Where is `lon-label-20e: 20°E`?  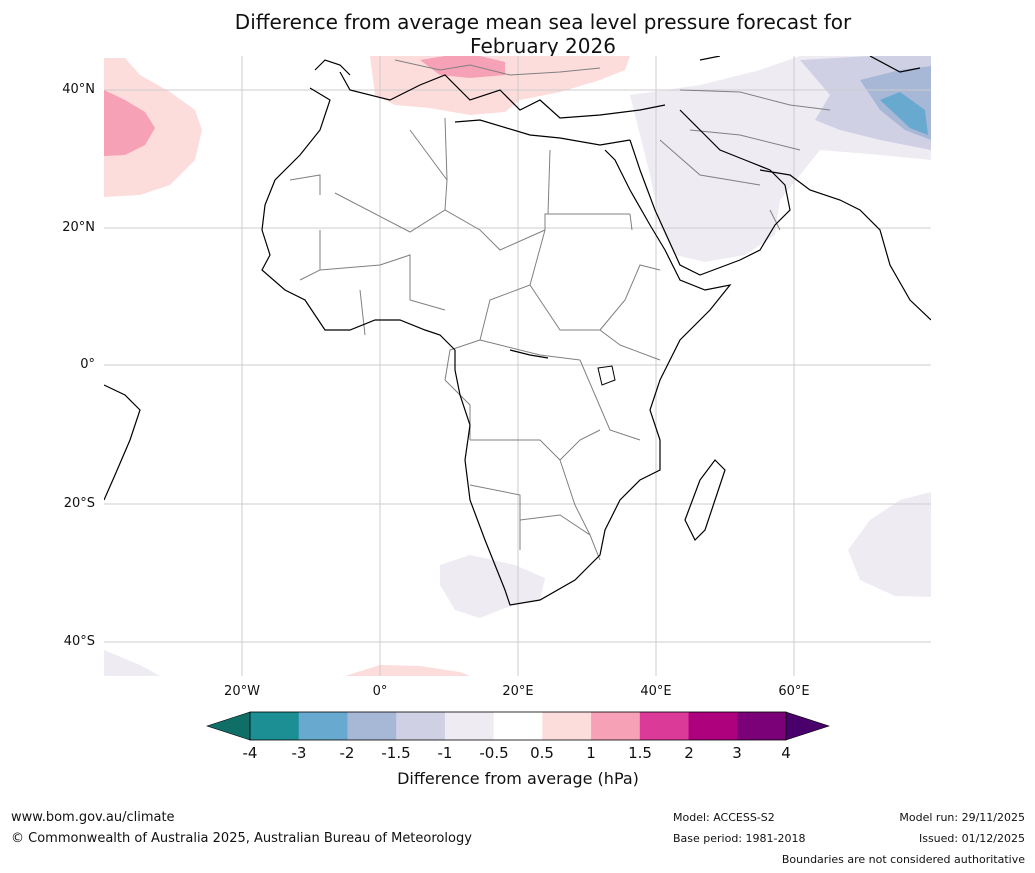
lon-label-20e: 20°E is located at coordinates (518, 691).